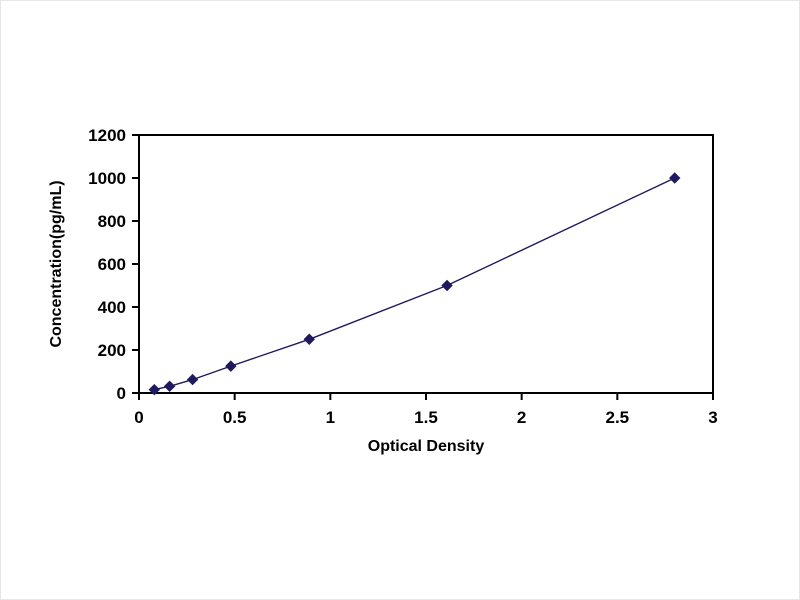 This screenshot has width=800, height=600. Describe the element at coordinates (426, 417) in the screenshot. I see `x-tick-label: 1.5` at that location.